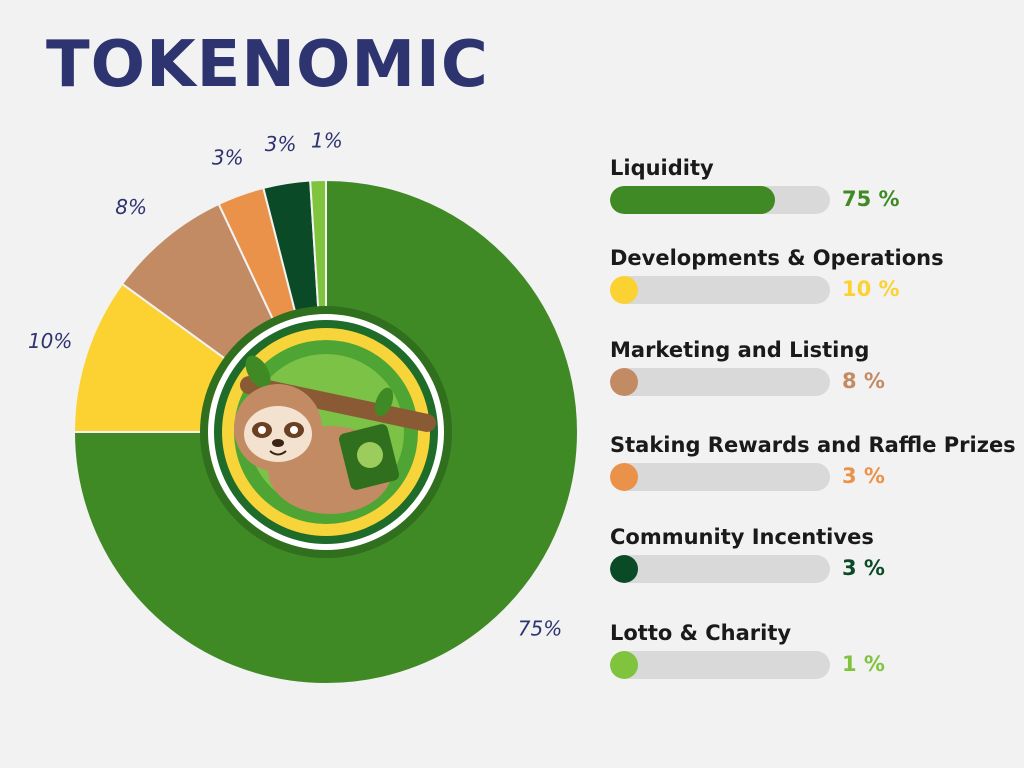  What do you see at coordinates (863, 664) in the screenshot?
I see `legend-value: 1 %` at bounding box center [863, 664].